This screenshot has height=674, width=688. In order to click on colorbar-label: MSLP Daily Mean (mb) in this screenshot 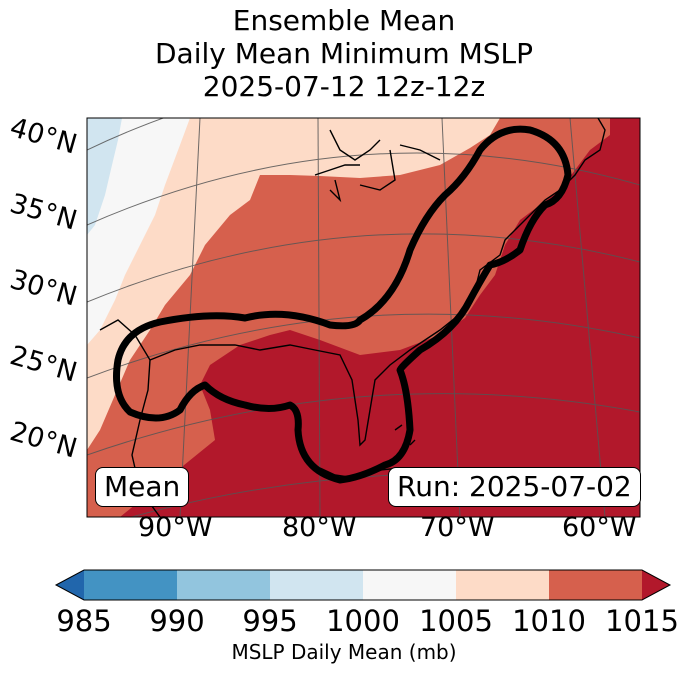, I will do `click(344, 652)`.